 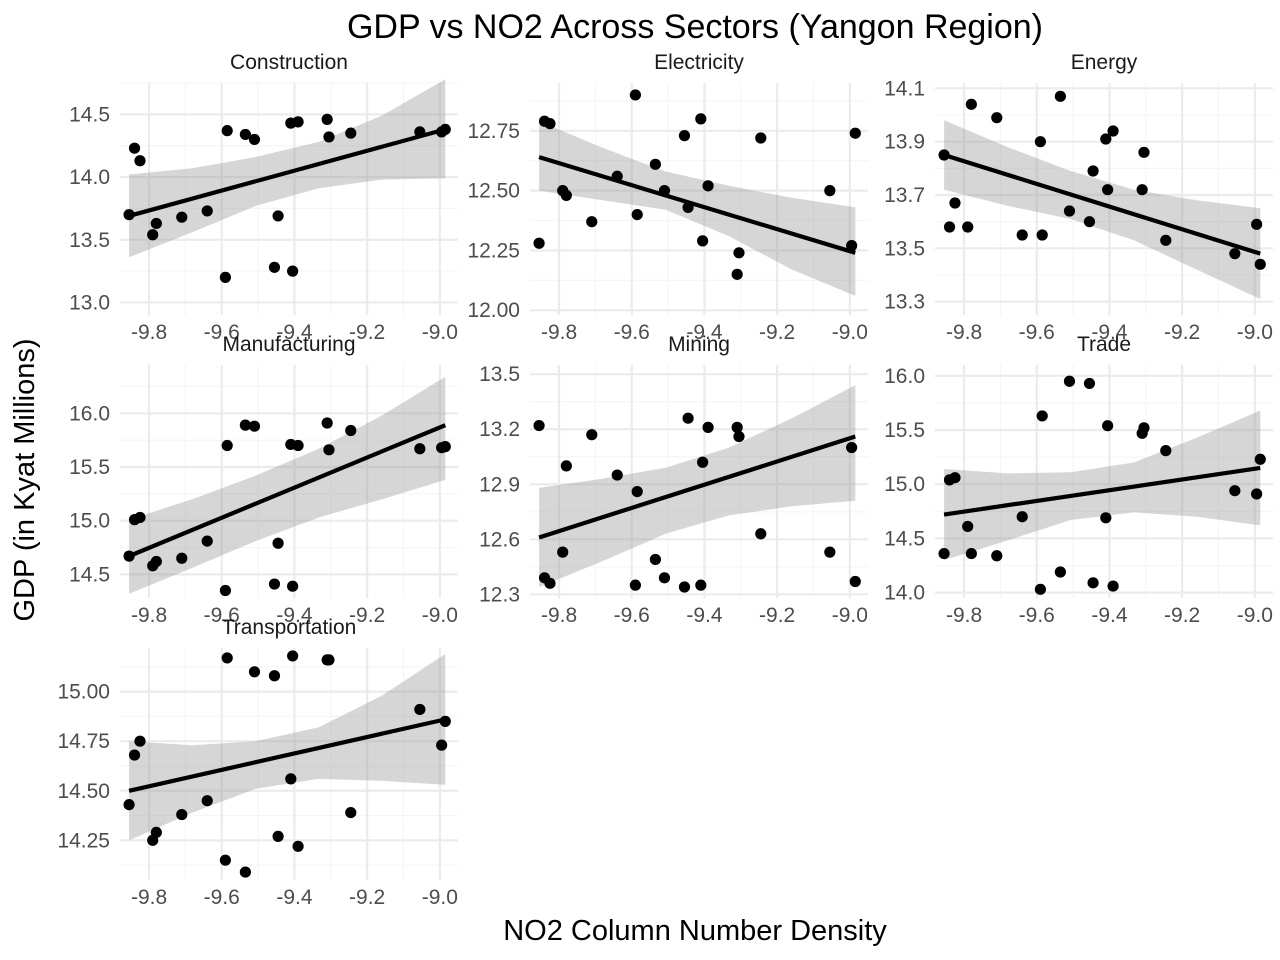 What do you see at coordinates (904, 302) in the screenshot?
I see `y-tick-label: 13.3` at bounding box center [904, 302].